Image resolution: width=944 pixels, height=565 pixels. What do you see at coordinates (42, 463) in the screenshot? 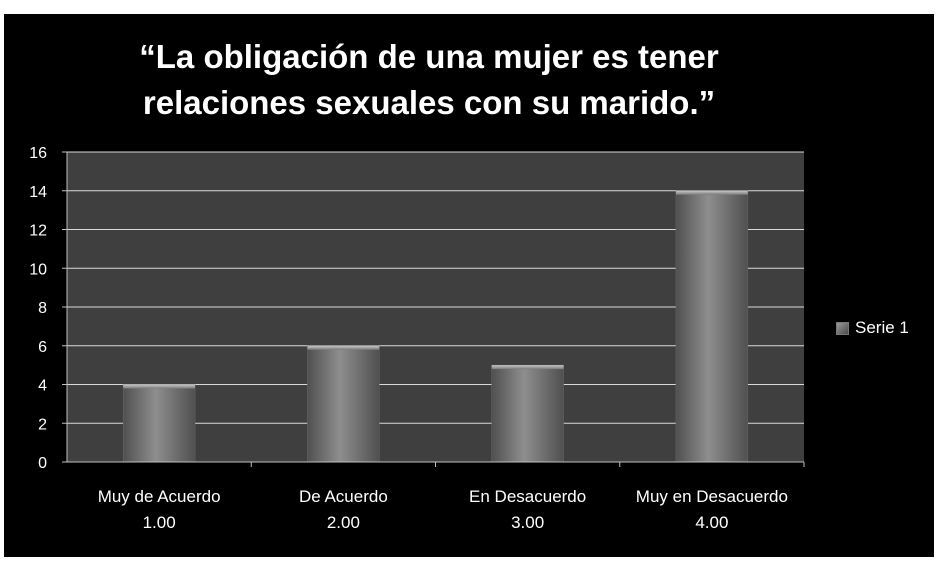
I see `y-tick-label: 0` at bounding box center [42, 463].